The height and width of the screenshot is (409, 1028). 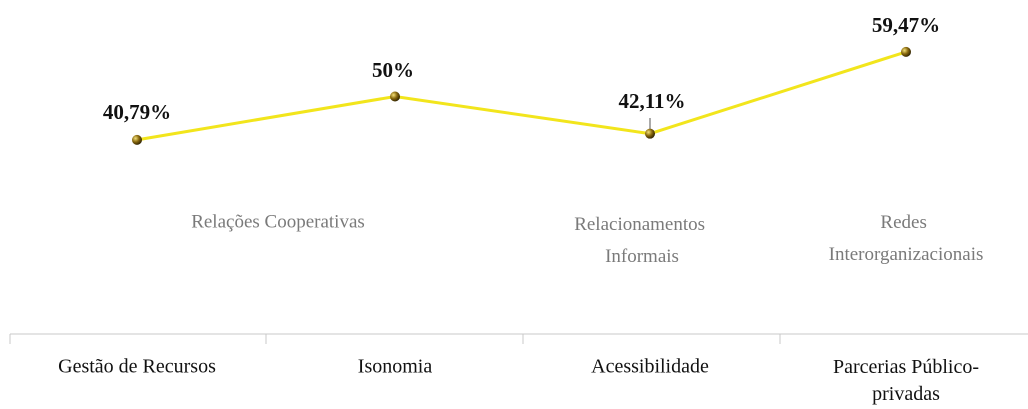 What do you see at coordinates (393, 70) in the screenshot?
I see `data-label: 50%` at bounding box center [393, 70].